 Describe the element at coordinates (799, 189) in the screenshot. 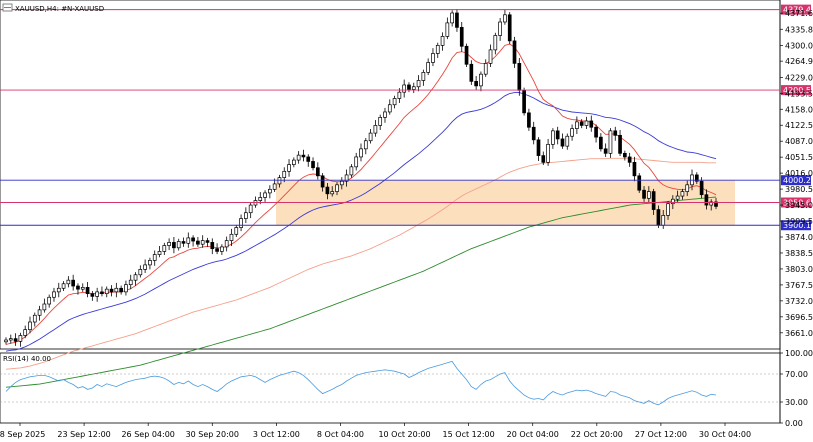

I see `price-tick-label: 3980.50` at that location.